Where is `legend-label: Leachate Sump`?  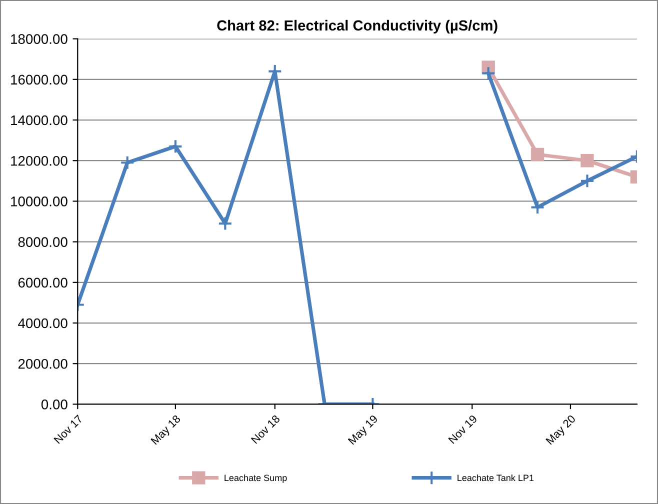
legend-label: Leachate Sump is located at coordinates (255, 478).